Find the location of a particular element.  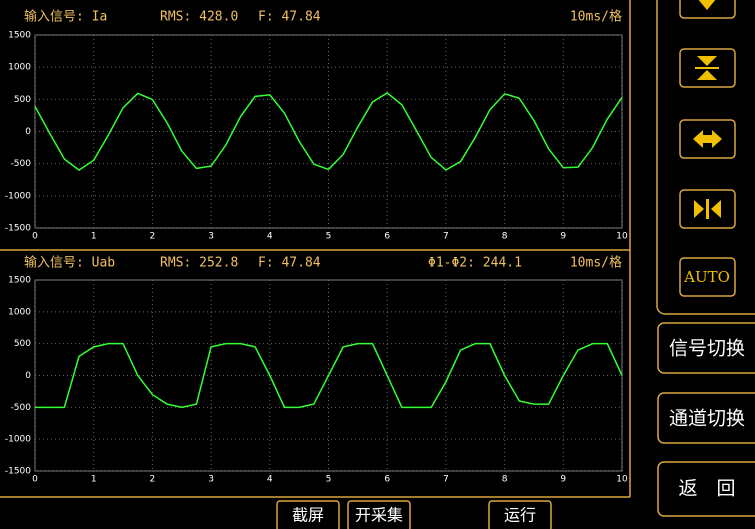

btn-label: AUTO is located at coordinates (706, 277).